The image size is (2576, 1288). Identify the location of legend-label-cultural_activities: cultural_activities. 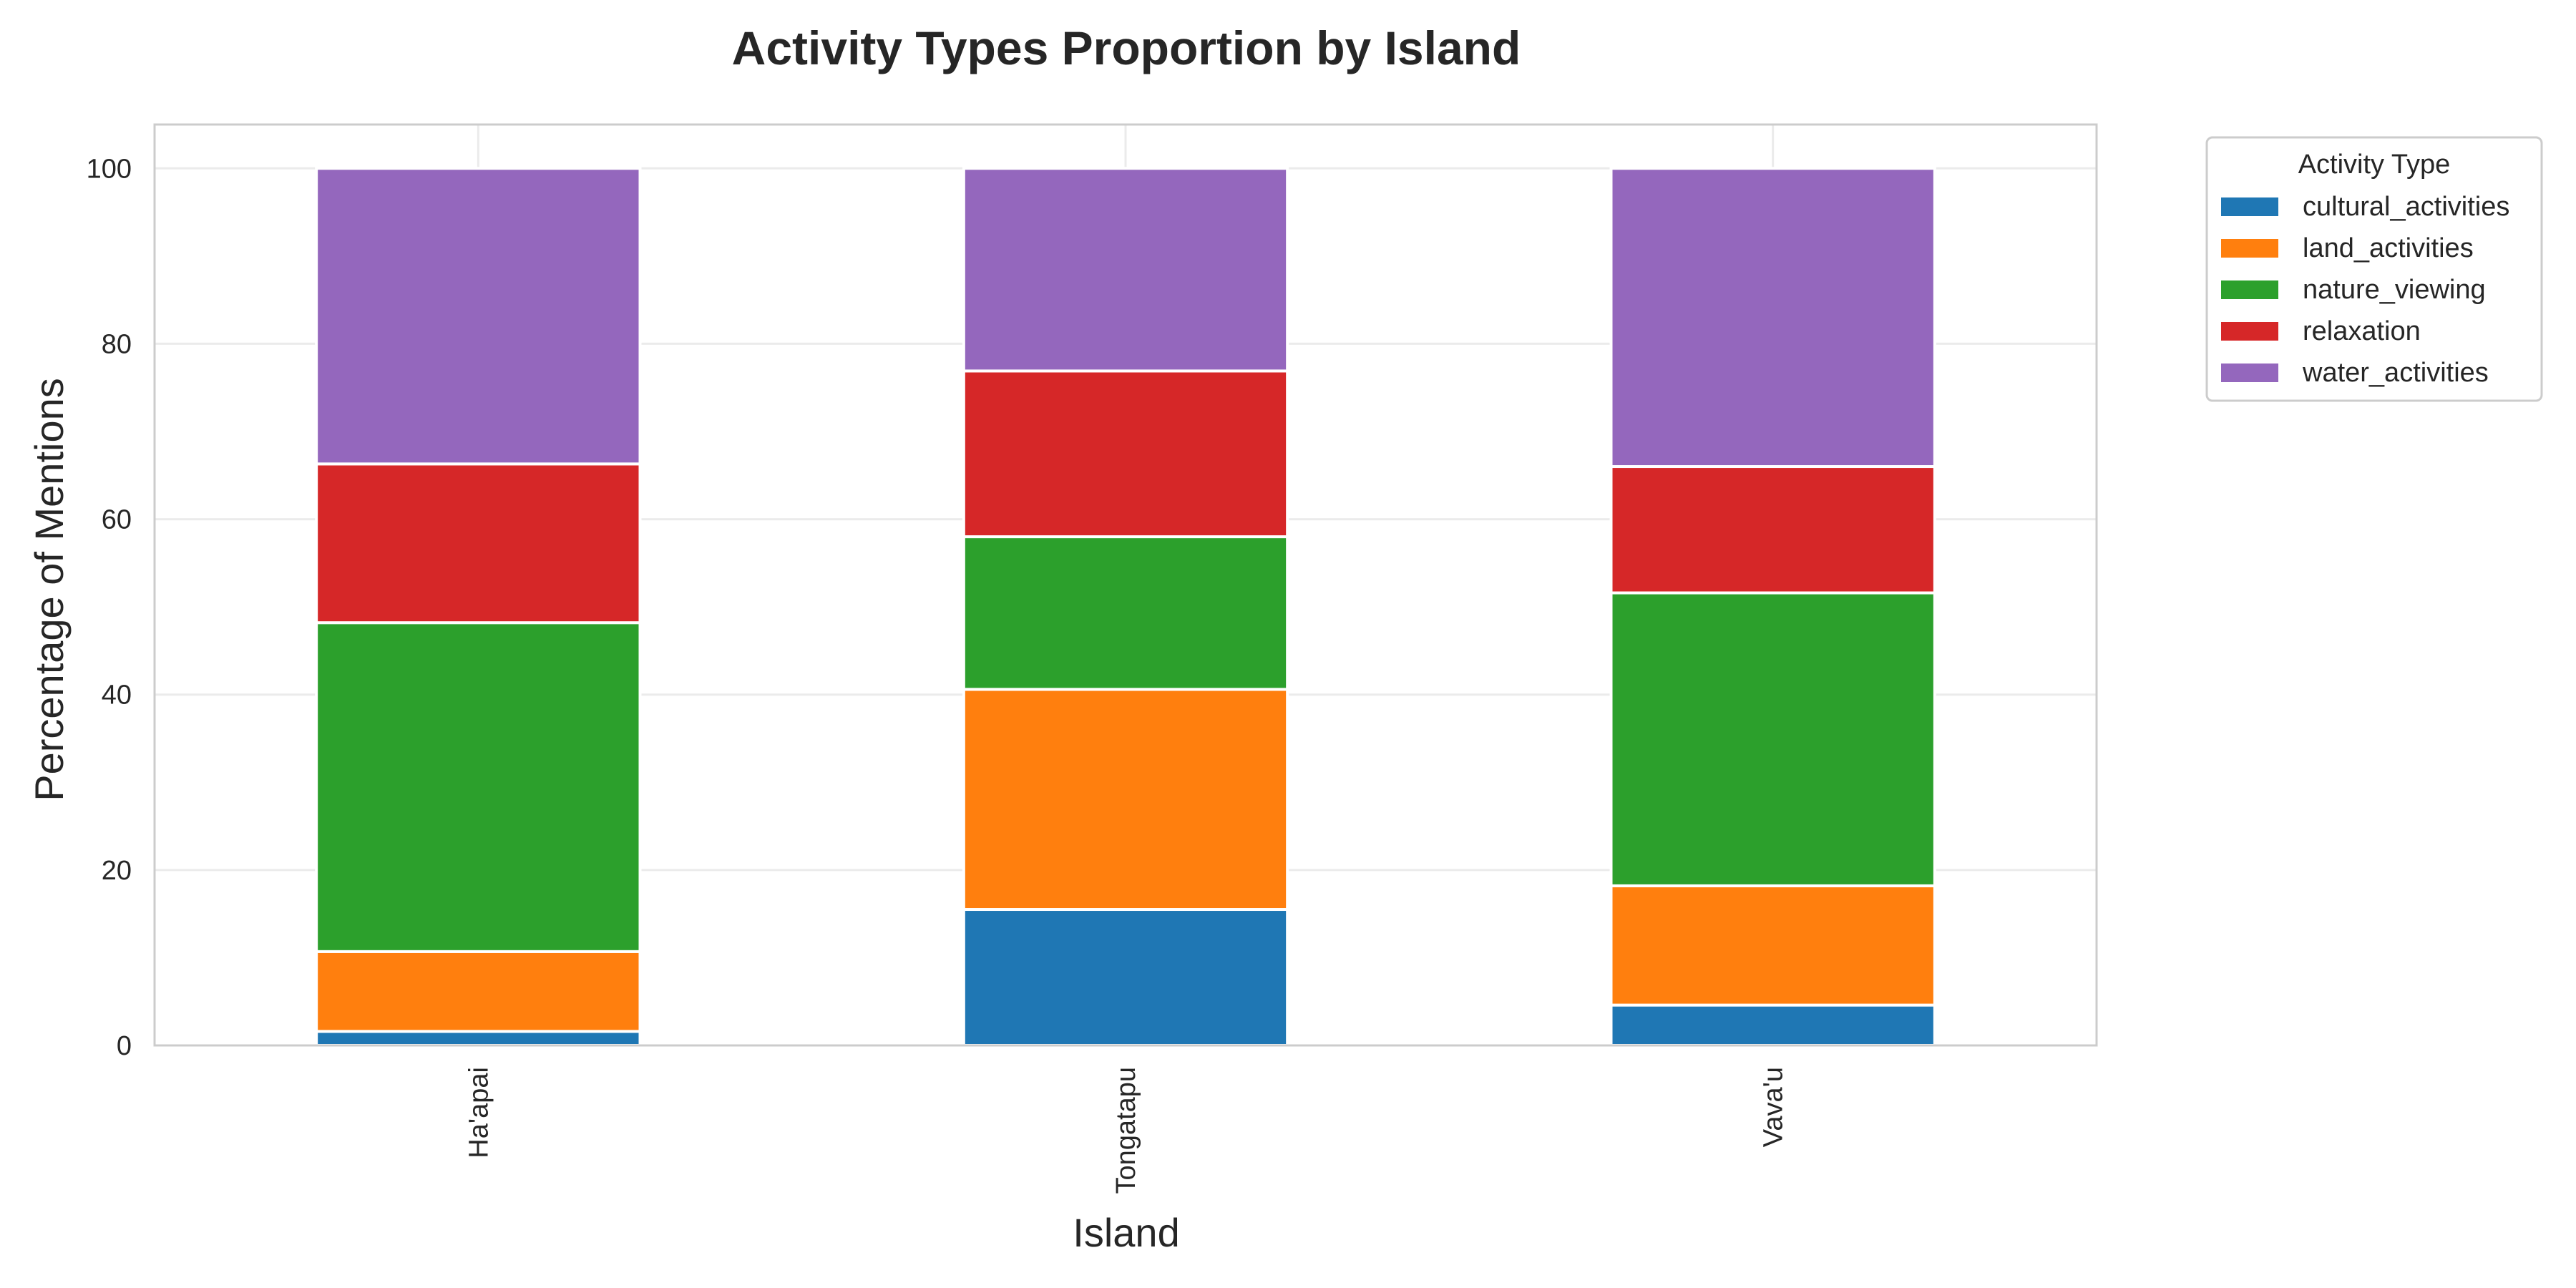
(2406, 207).